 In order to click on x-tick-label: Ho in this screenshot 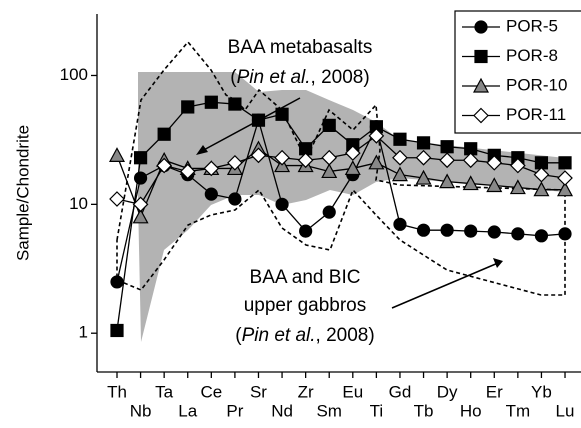, I will do `click(471, 410)`.